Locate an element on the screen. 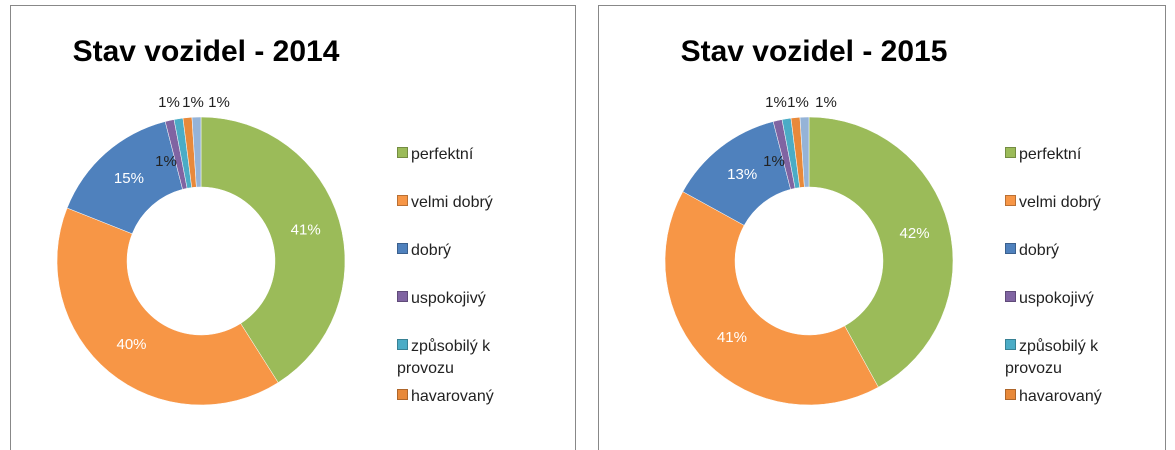 Image resolution: width=1175 pixels, height=450 pixels. chart-title: Stav vozidel - 2014 is located at coordinates (206, 51).